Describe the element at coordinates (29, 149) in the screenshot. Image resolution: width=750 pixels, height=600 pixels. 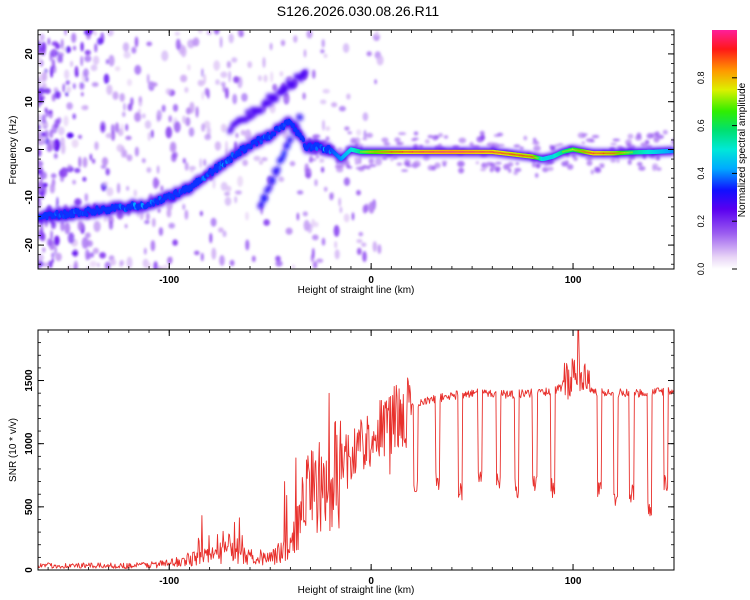
I see `y-tick-label: 0` at that location.